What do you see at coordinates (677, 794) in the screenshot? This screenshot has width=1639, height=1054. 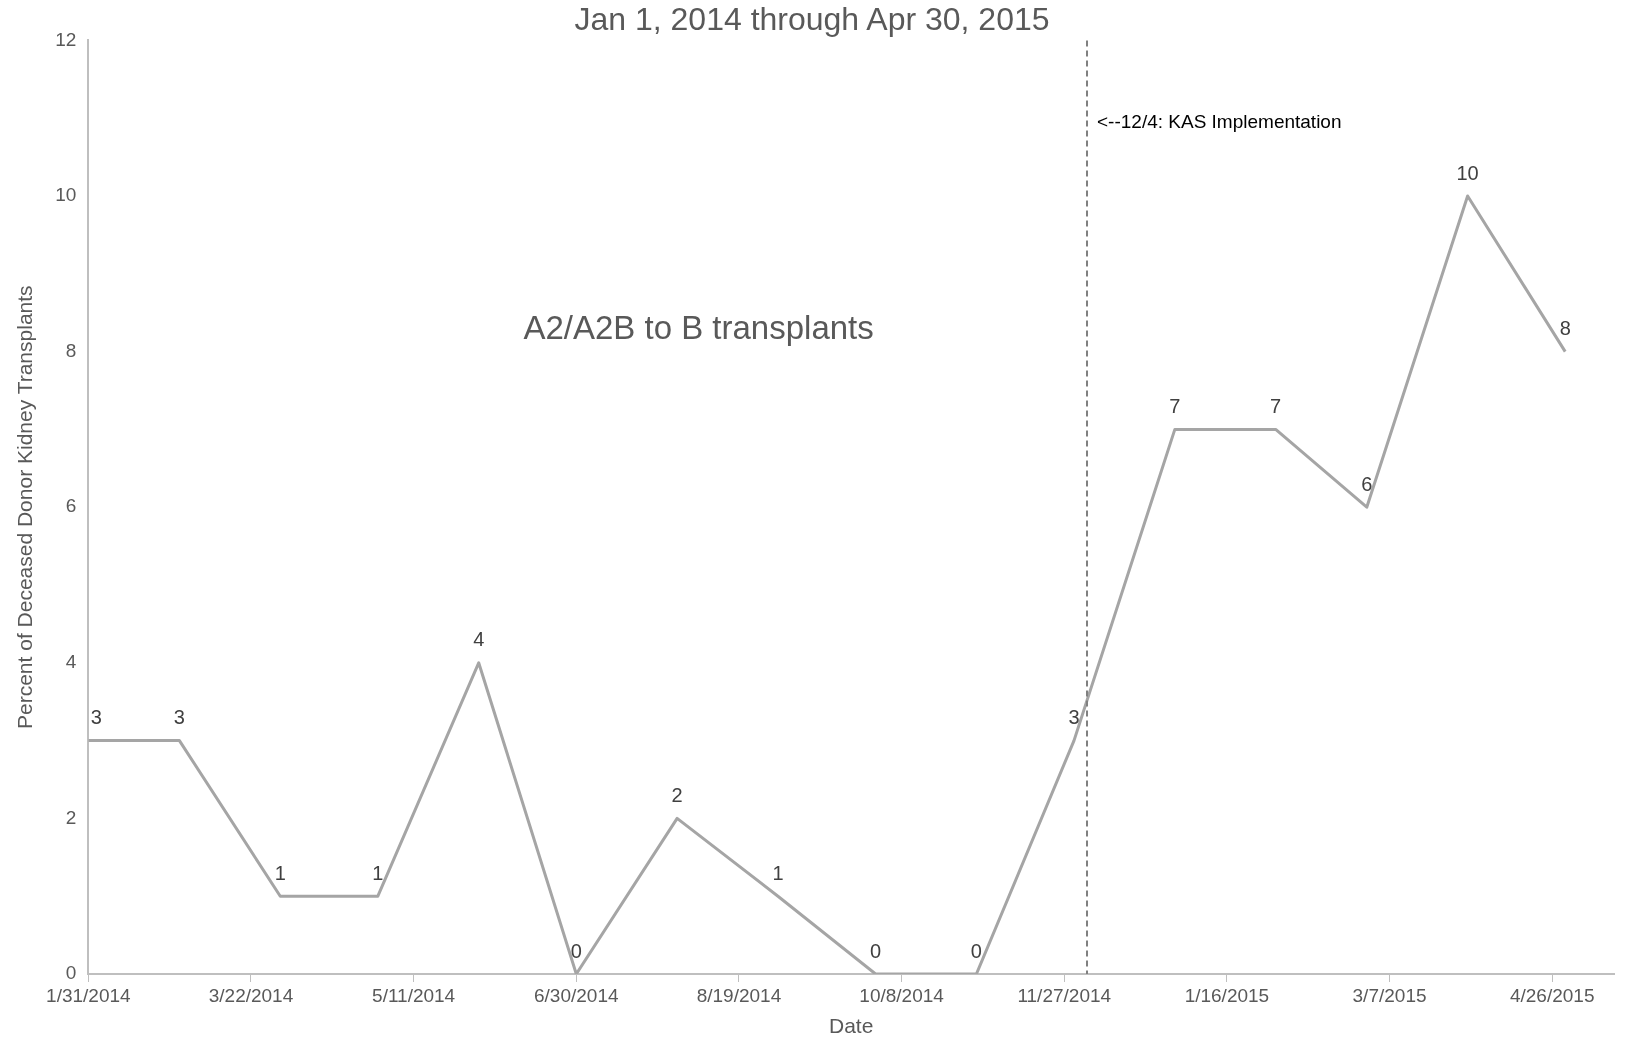 I see `data-label: 2` at bounding box center [677, 794].